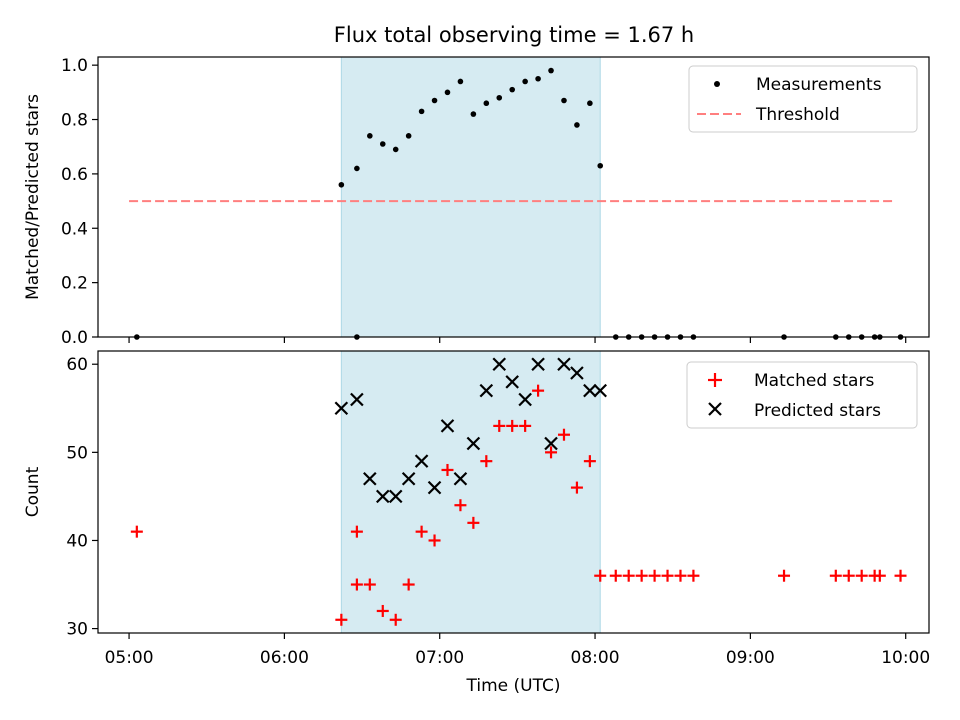 The width and height of the screenshot is (960, 720). I want to click on y-tick-label: 40, so click(77, 541).